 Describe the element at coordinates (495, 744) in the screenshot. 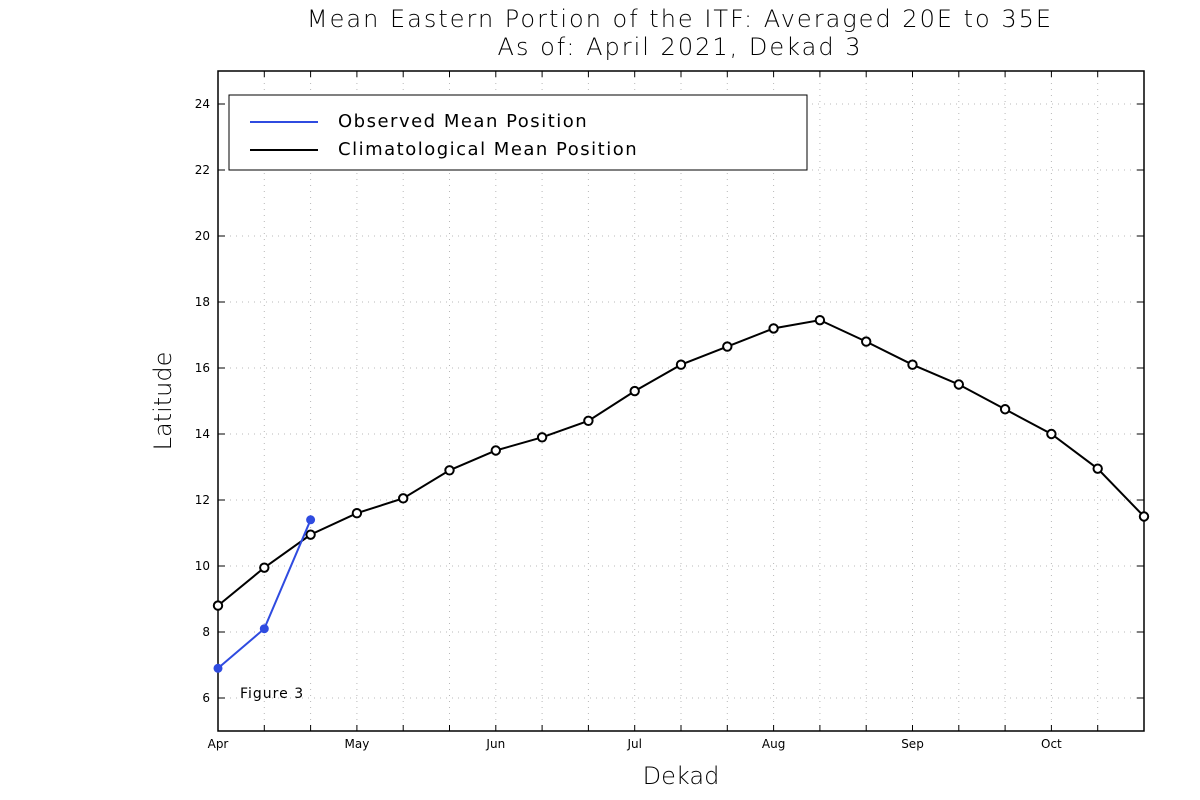

I see `x-tick-label-jun: Jun` at that location.